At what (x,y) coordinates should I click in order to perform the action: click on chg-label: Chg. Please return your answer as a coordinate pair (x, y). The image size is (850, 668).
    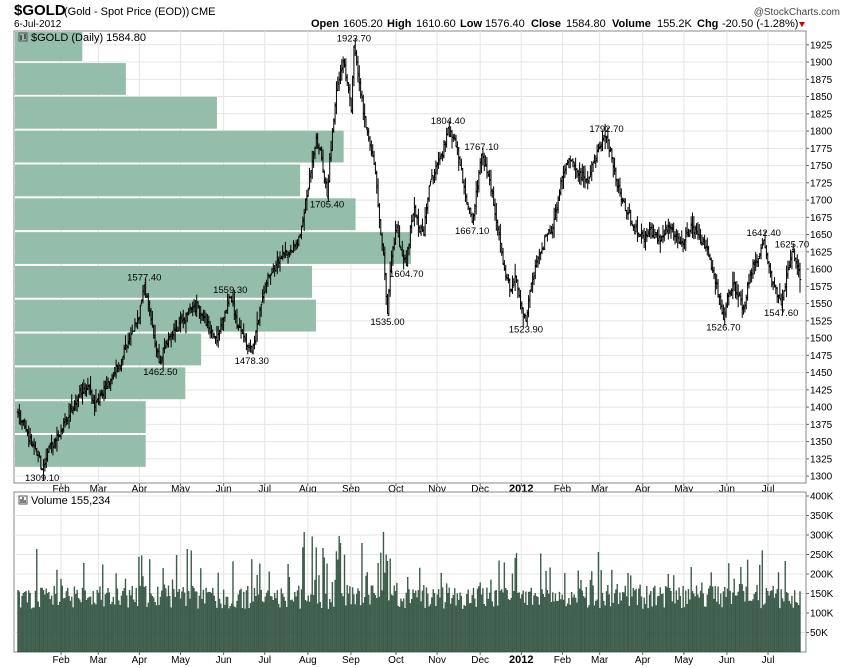
    Looking at the image, I should click on (707, 24).